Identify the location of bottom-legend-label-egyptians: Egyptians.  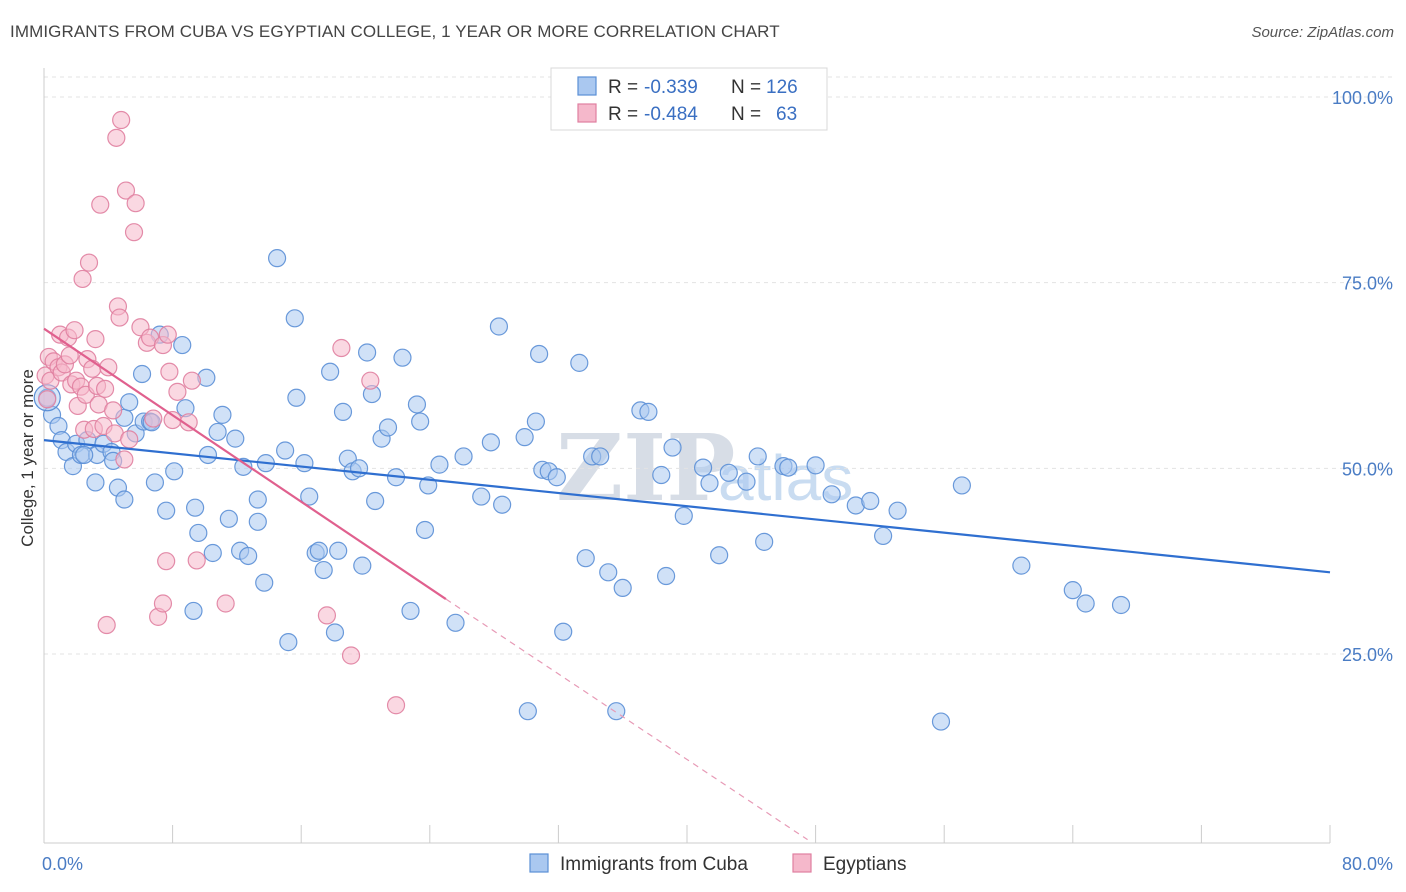
(864, 864).